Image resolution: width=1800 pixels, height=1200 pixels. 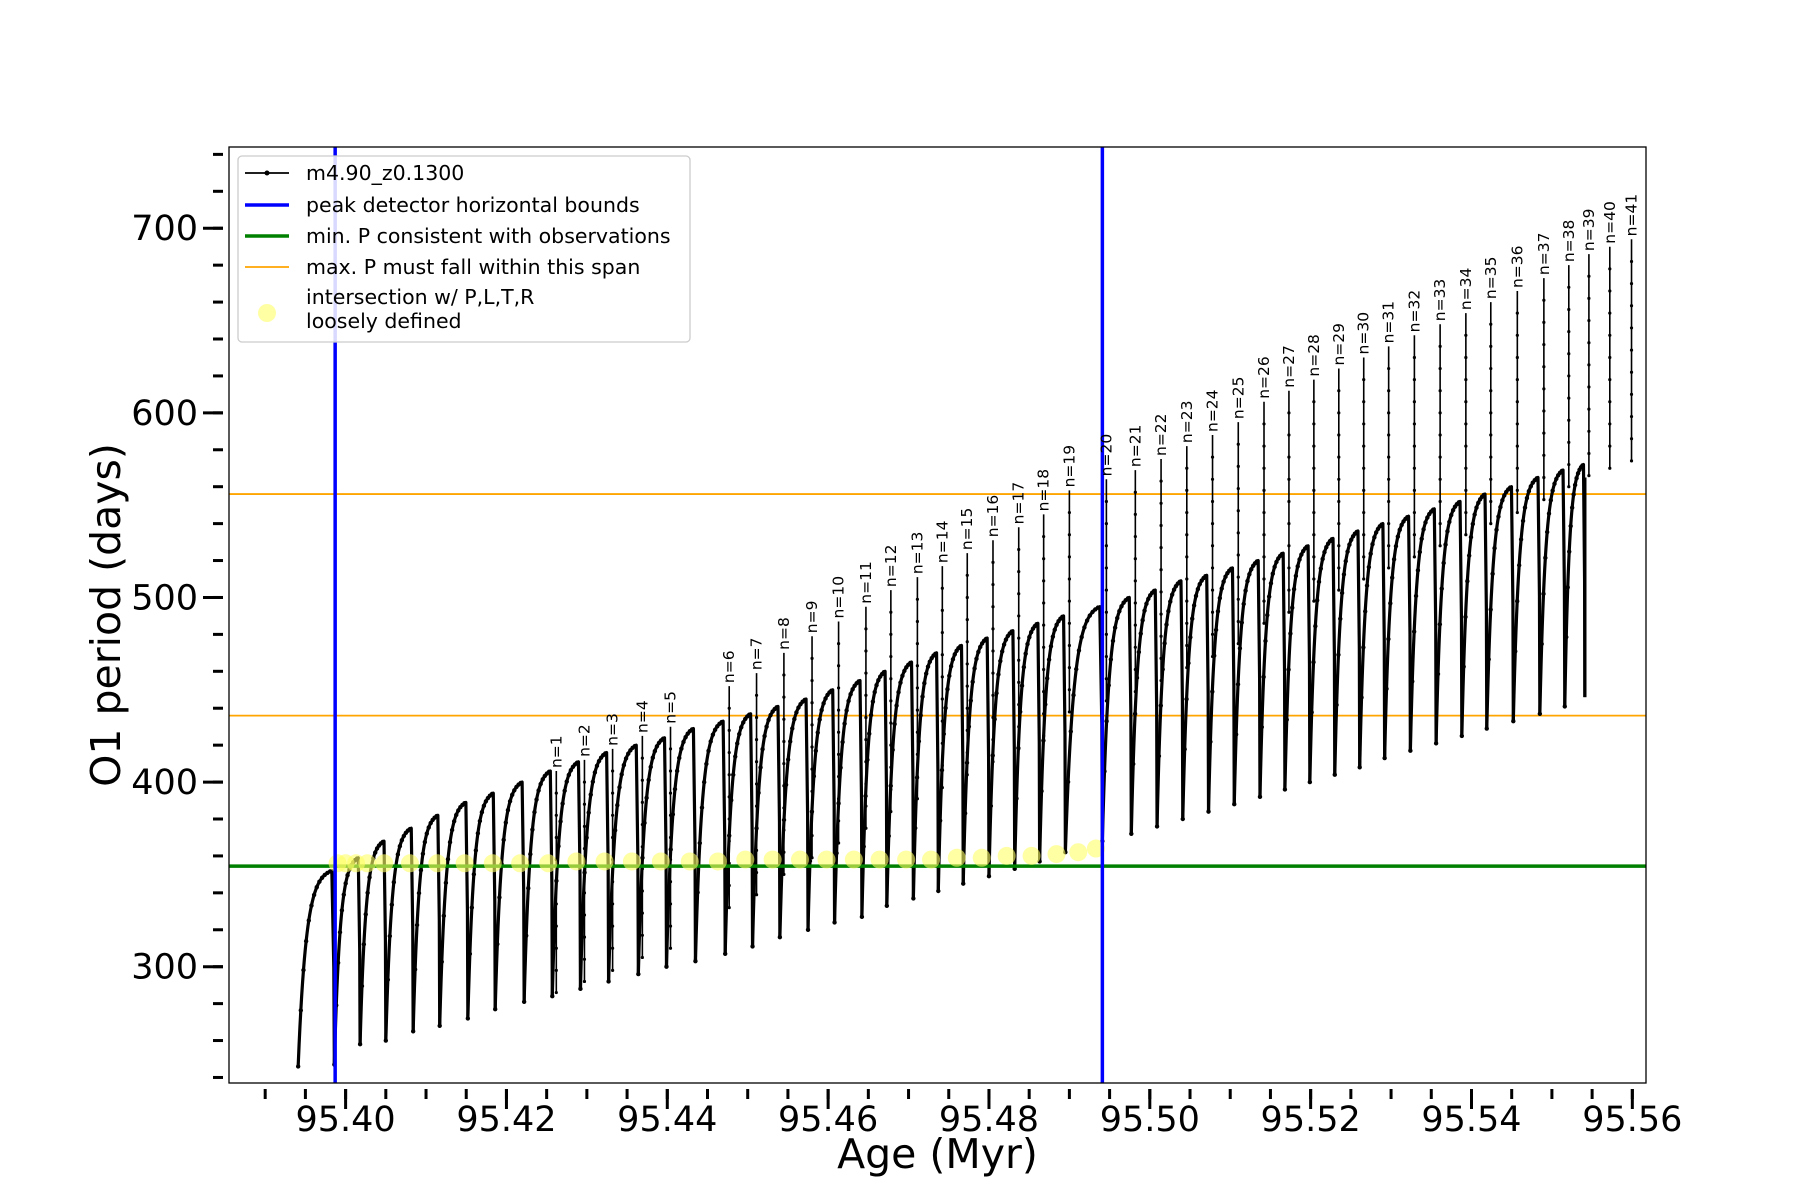 I want to click on x-tick-label: 95.50, so click(x=1150, y=1120).